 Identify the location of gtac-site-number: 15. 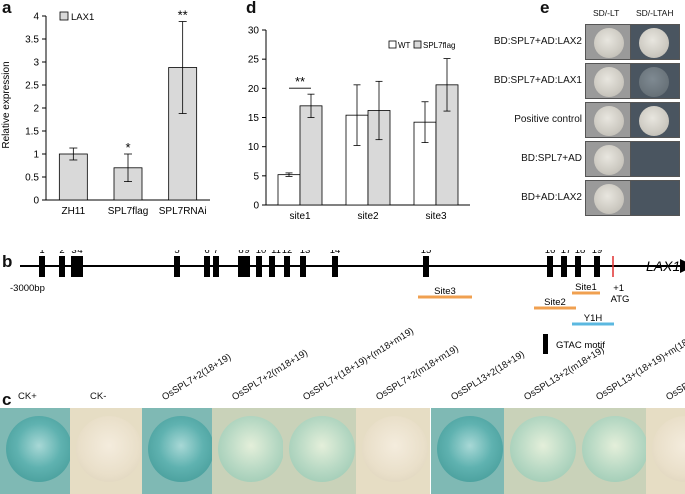
(426, 253).